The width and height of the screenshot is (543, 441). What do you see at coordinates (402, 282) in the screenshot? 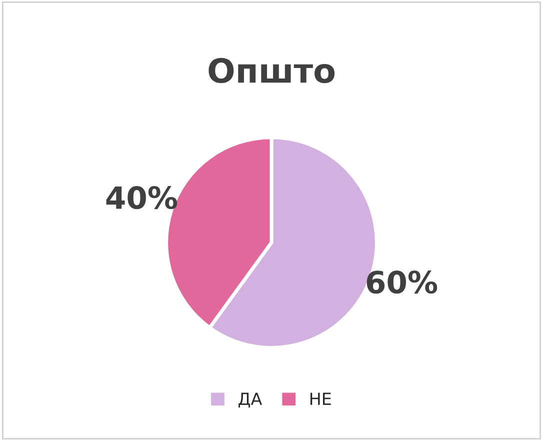
I see `data-label: 60%` at bounding box center [402, 282].